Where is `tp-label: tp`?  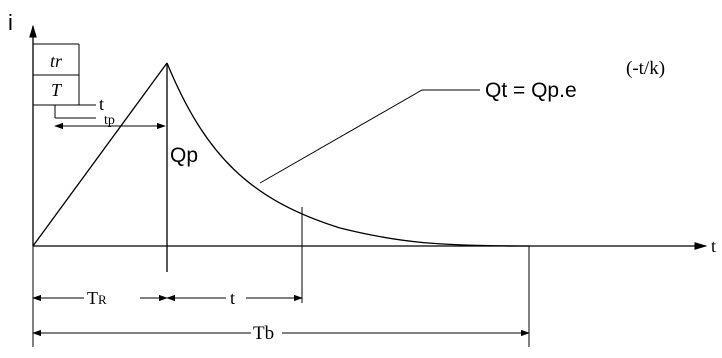
tp-label: tp is located at coordinates (109, 120).